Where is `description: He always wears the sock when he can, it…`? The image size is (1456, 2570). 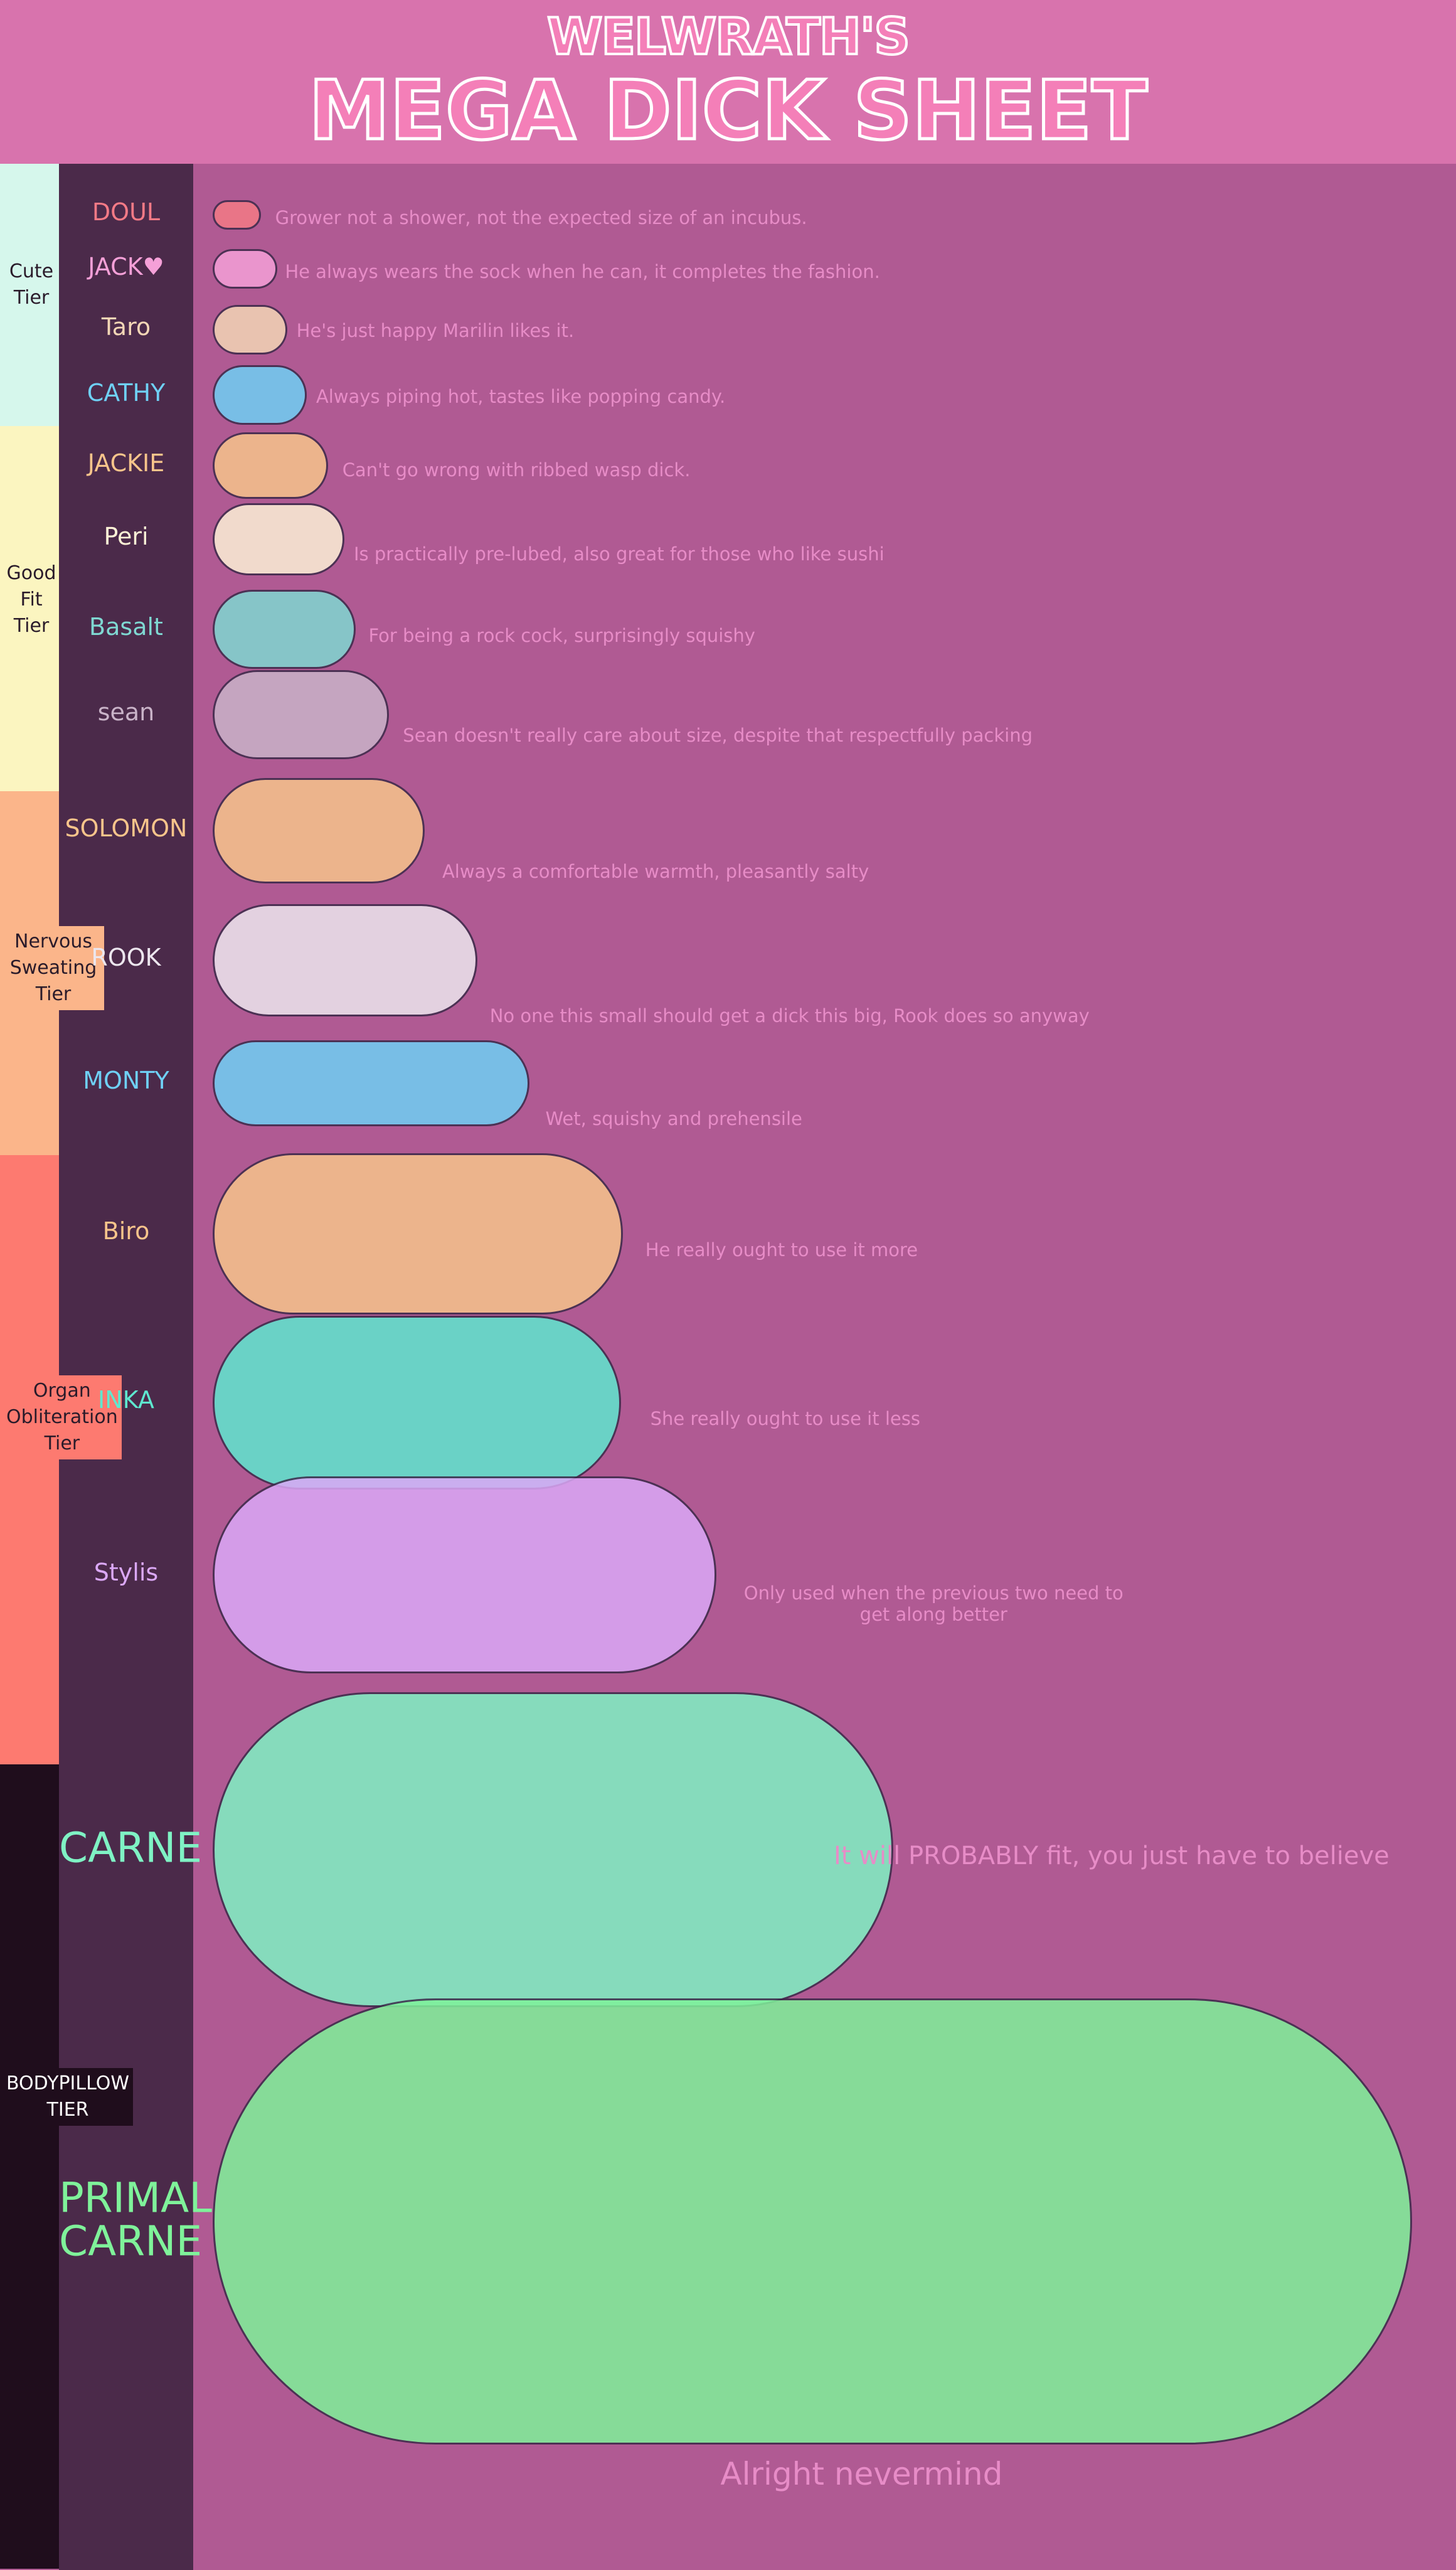 description: He always wears the sock when he can, it… is located at coordinates (582, 272).